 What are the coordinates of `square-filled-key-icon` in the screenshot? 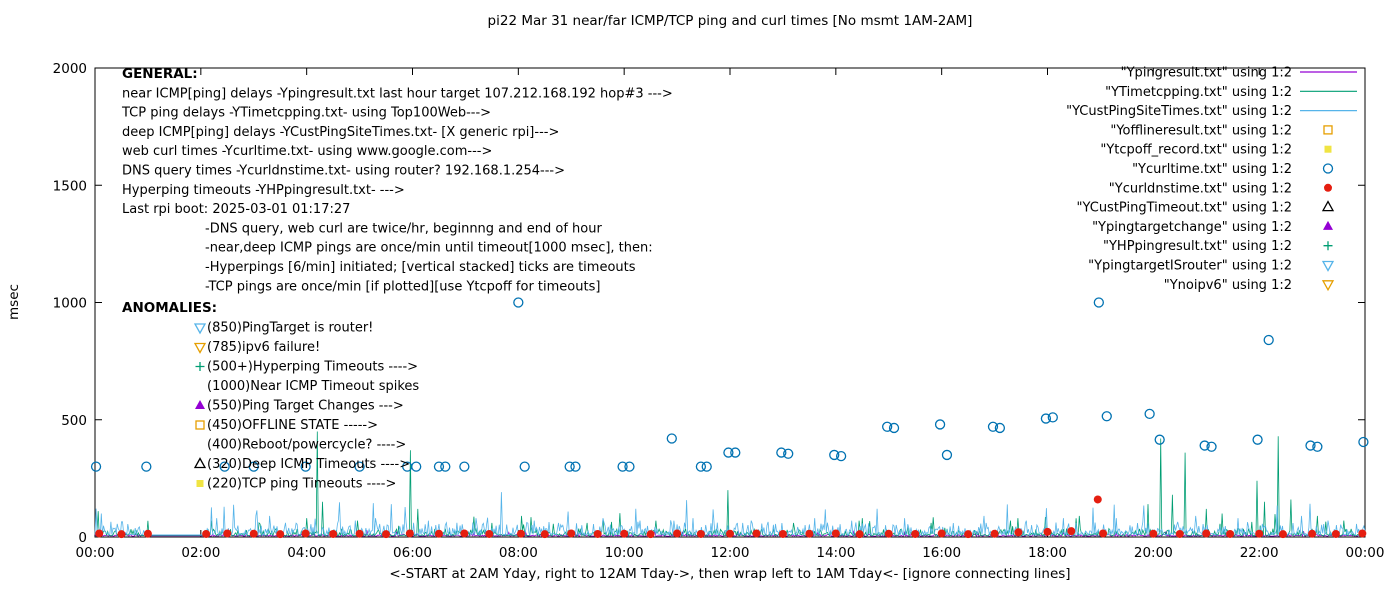 It's located at (200, 483).